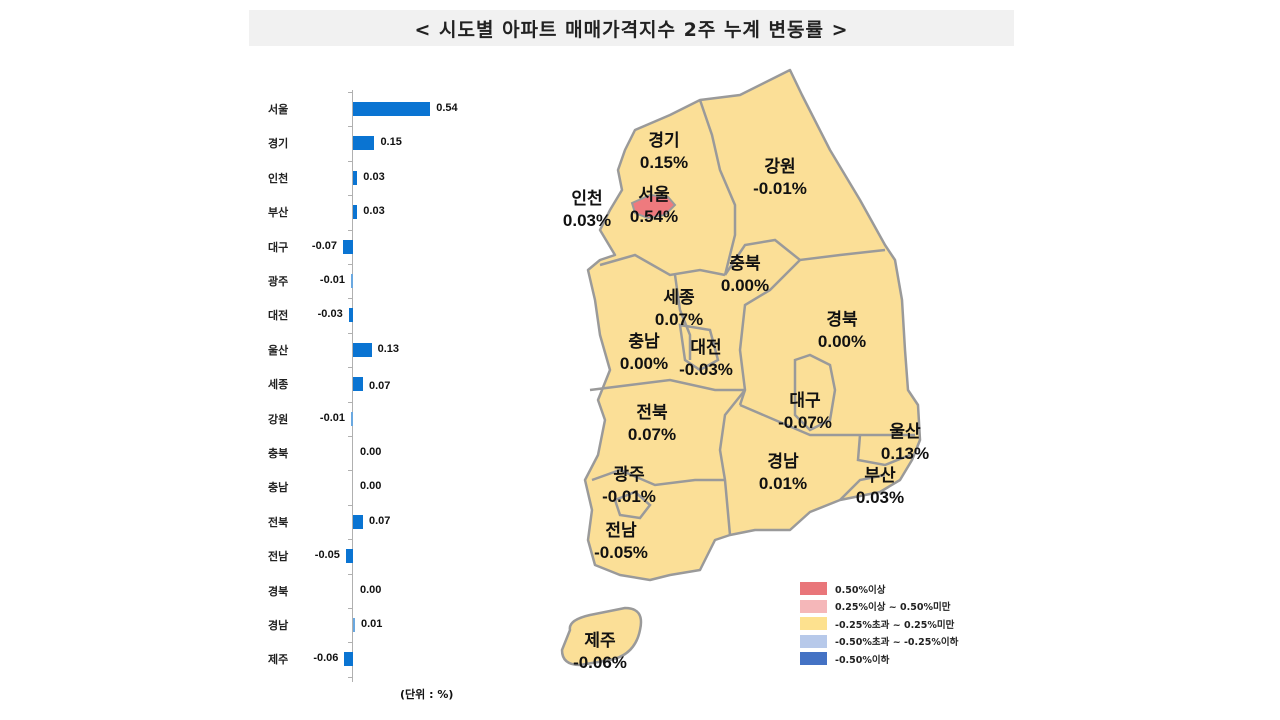 The height and width of the screenshot is (720, 1280). What do you see at coordinates (905, 443) in the screenshot?
I see `region-label: 울산 0.13%` at bounding box center [905, 443].